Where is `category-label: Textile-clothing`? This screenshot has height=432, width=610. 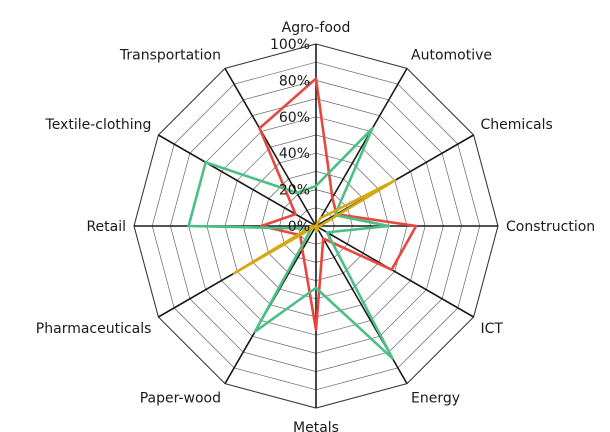
category-label: Textile-clothing is located at coordinates (98, 125).